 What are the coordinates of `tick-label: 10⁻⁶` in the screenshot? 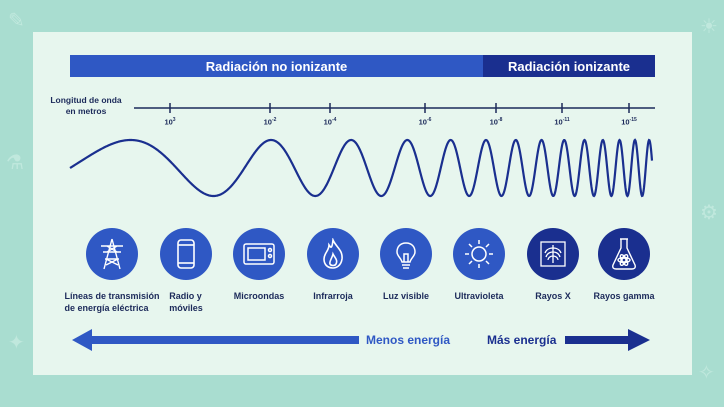 It's located at (425, 122).